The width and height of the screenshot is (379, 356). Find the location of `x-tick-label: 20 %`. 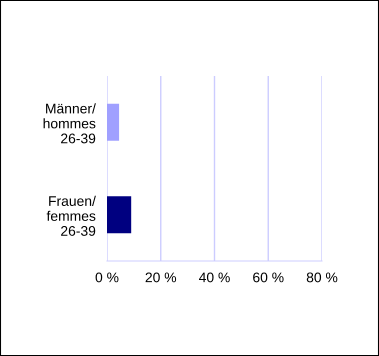

x-tick-label: 20 % is located at coordinates (161, 277).